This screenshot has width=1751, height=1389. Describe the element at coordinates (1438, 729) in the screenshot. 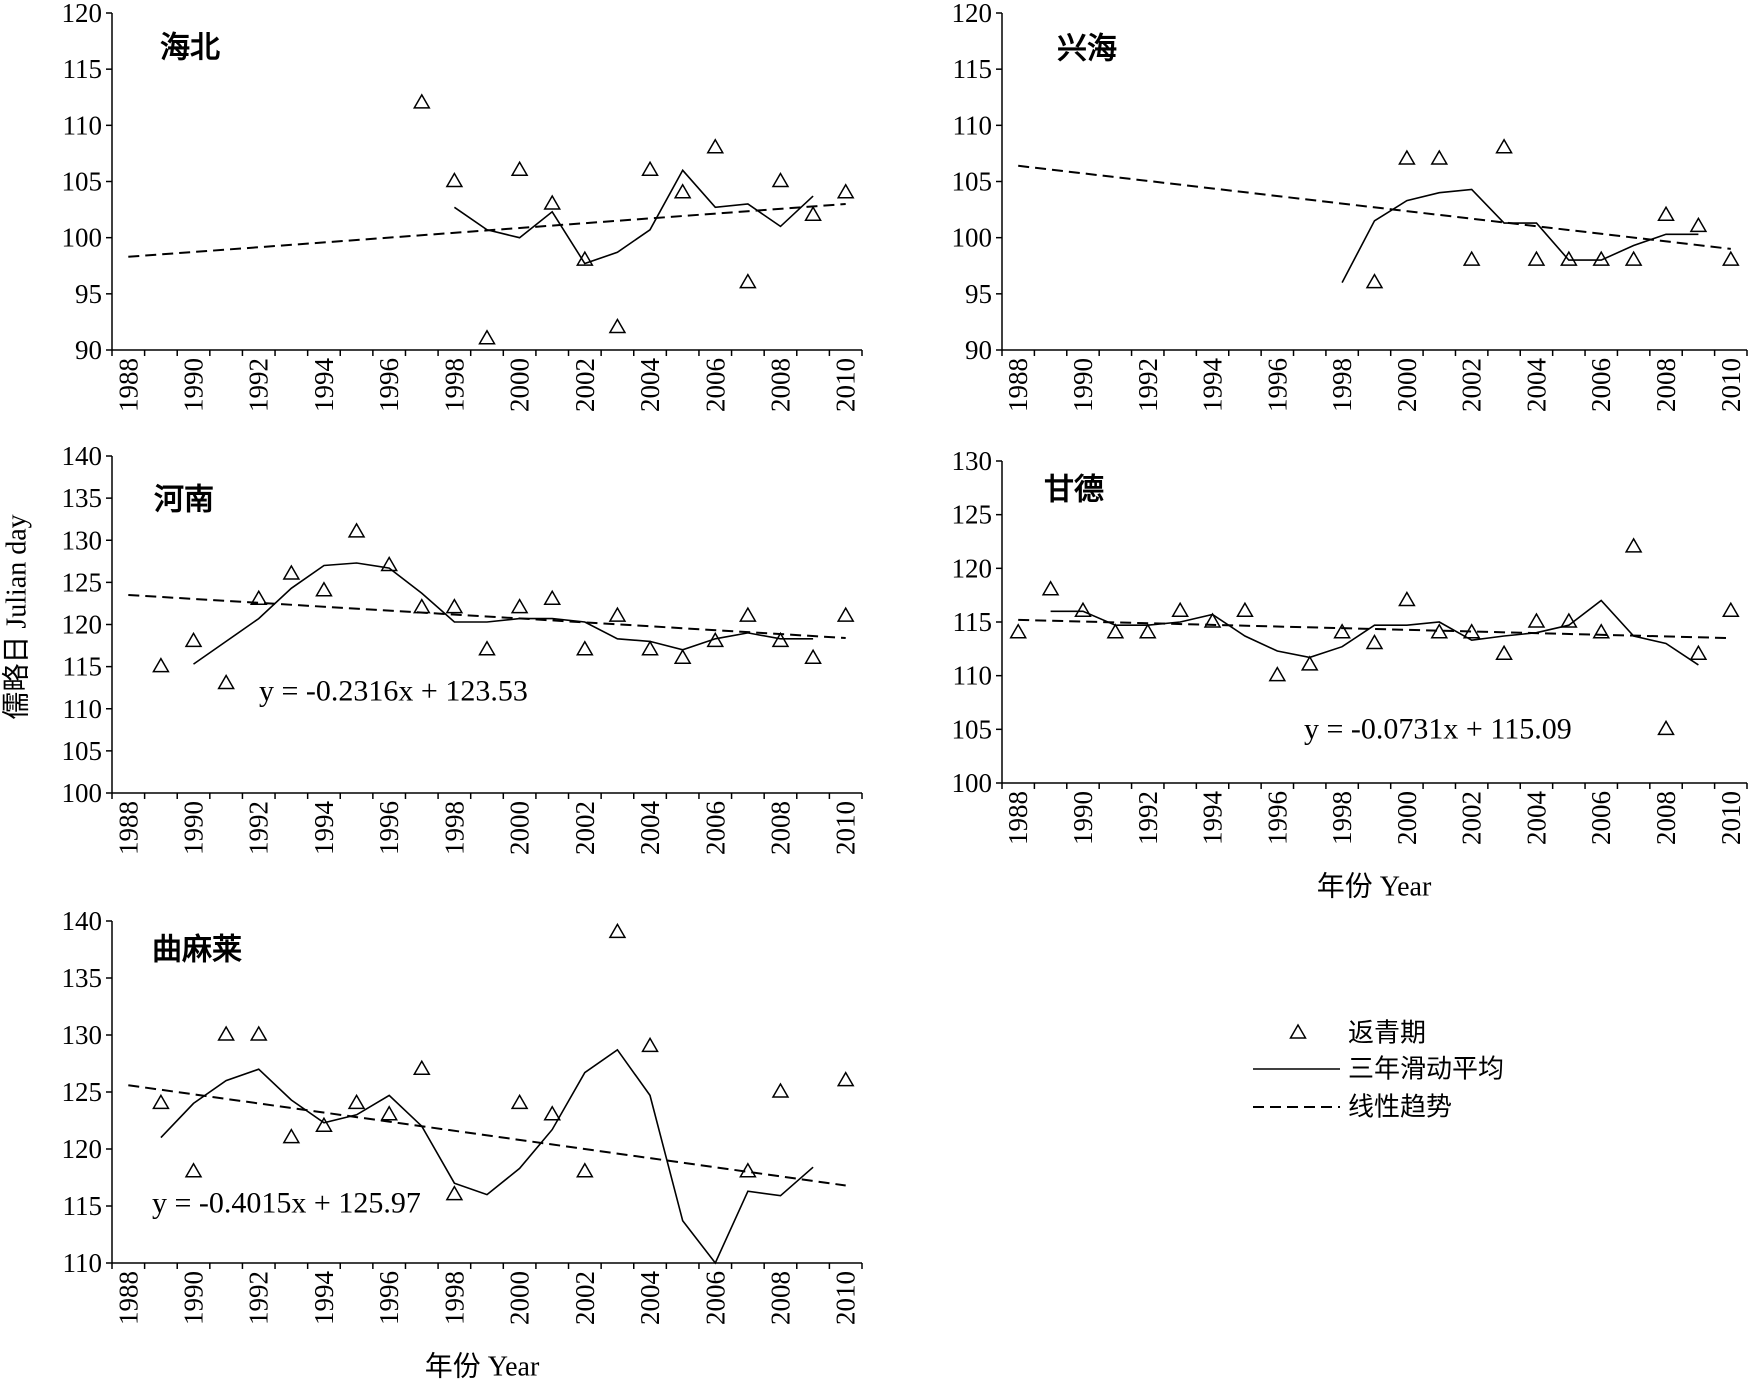

I see `trend-equation: y = -0.0731x + 115.09` at that location.